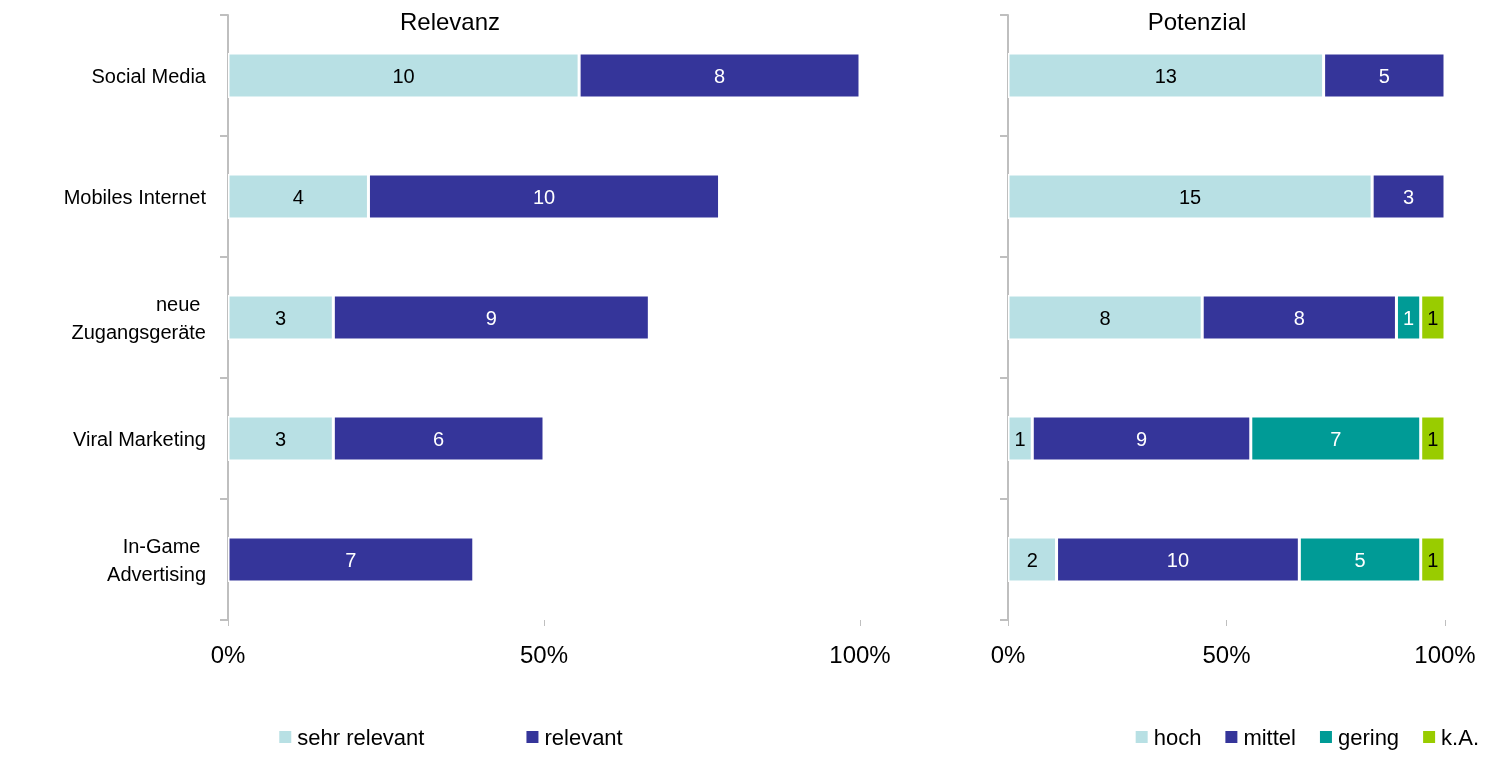 The width and height of the screenshot is (1499, 761). I want to click on legend-label: relevant, so click(583, 737).